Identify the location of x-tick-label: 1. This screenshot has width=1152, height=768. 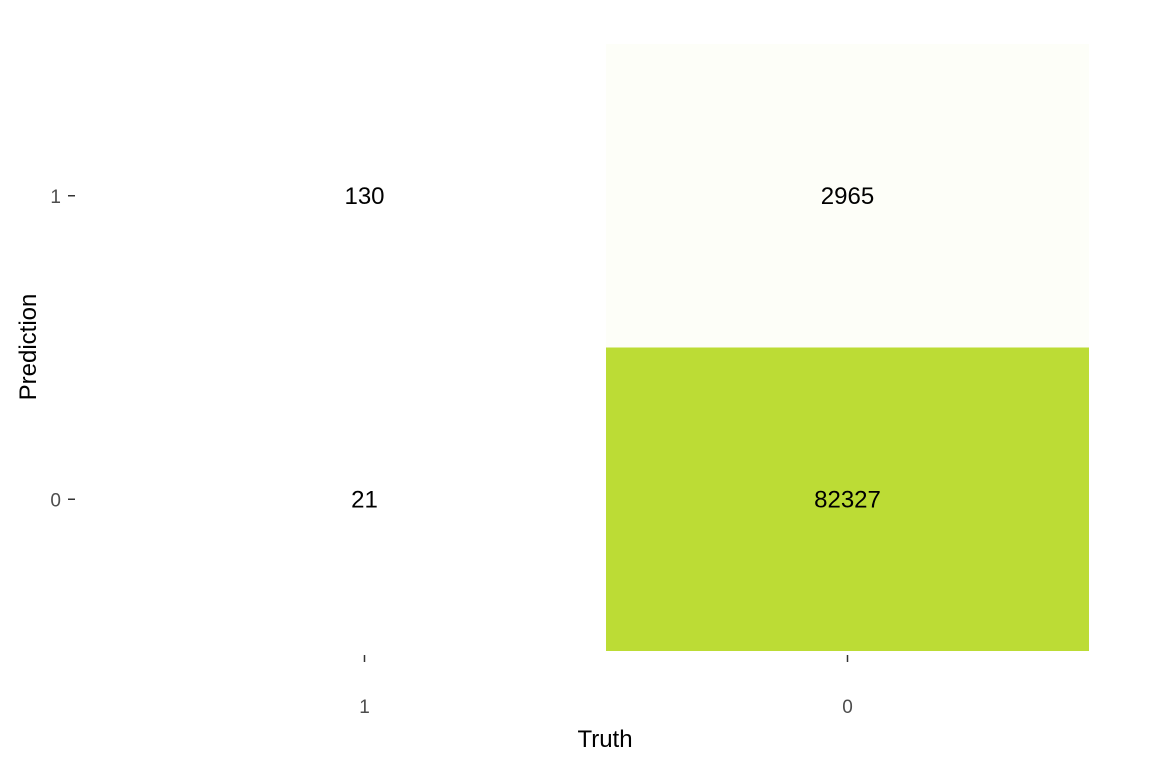
(364, 707).